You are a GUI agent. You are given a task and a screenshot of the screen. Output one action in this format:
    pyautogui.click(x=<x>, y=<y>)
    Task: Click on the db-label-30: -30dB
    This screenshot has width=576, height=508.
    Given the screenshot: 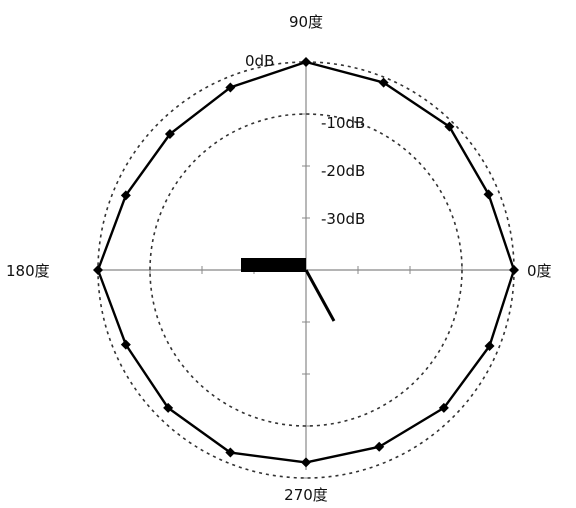 What is the action you would take?
    pyautogui.click(x=343, y=219)
    